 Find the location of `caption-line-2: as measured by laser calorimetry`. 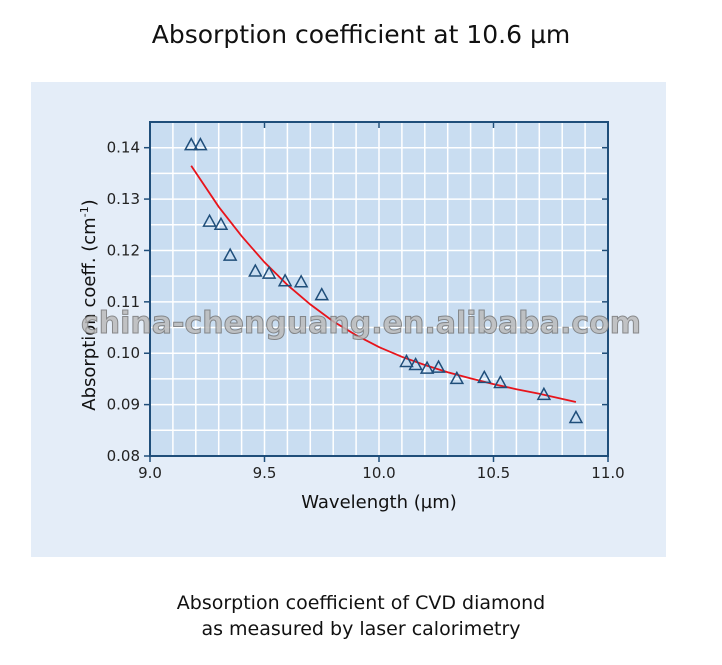

caption-line-2: as measured by laser calorimetry is located at coordinates (361, 629).